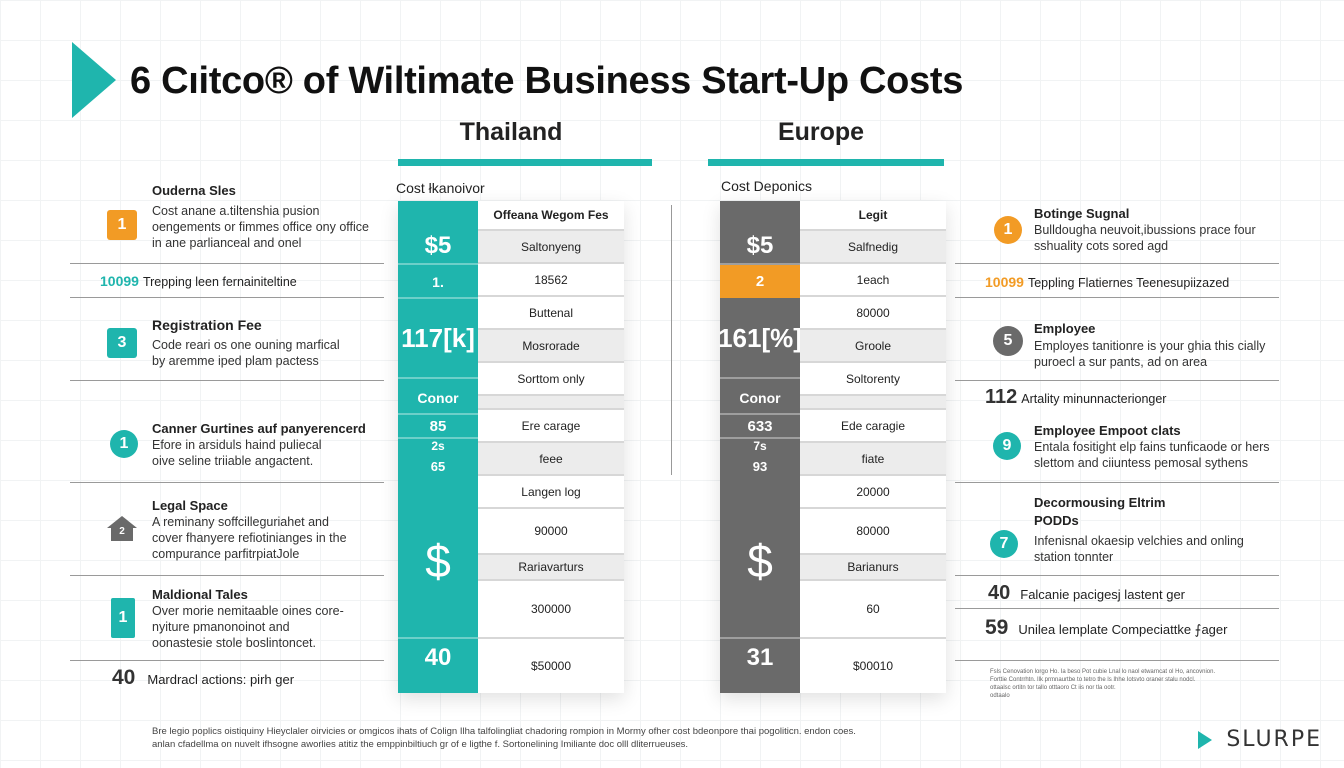 The image size is (1344, 768). I want to click on table-cell: Salfnedig, so click(873, 247).